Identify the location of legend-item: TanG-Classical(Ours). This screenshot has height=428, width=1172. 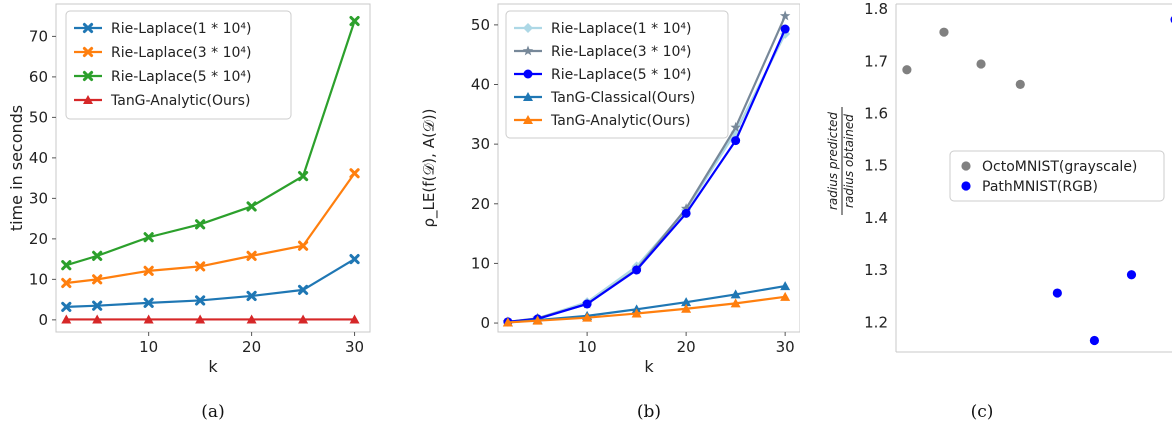
(604, 98).